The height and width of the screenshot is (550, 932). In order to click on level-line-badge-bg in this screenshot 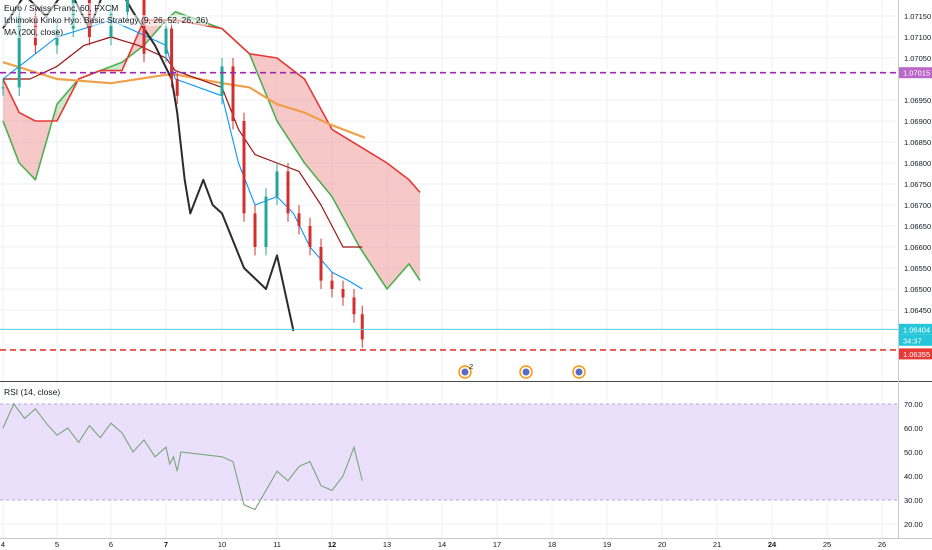, I will do `click(915, 73)`.